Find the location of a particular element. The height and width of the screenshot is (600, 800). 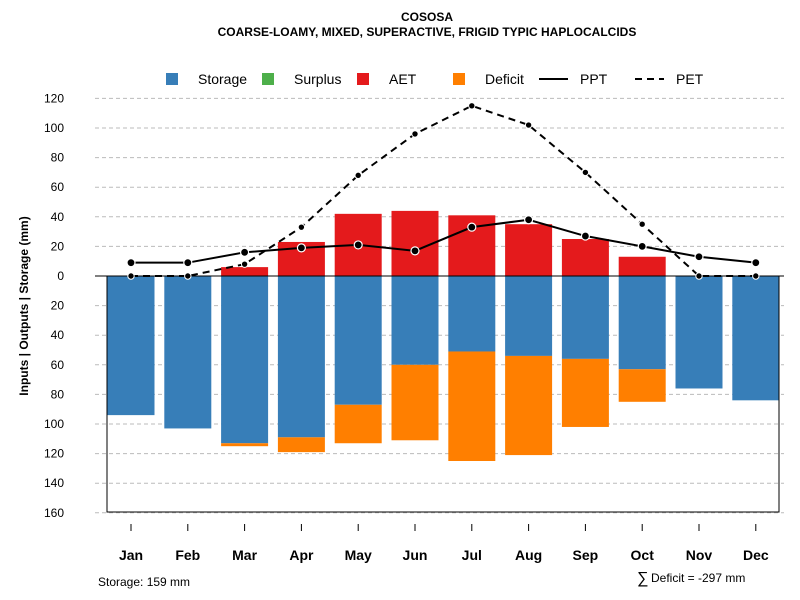

aet-bar-aug is located at coordinates (529, 250).